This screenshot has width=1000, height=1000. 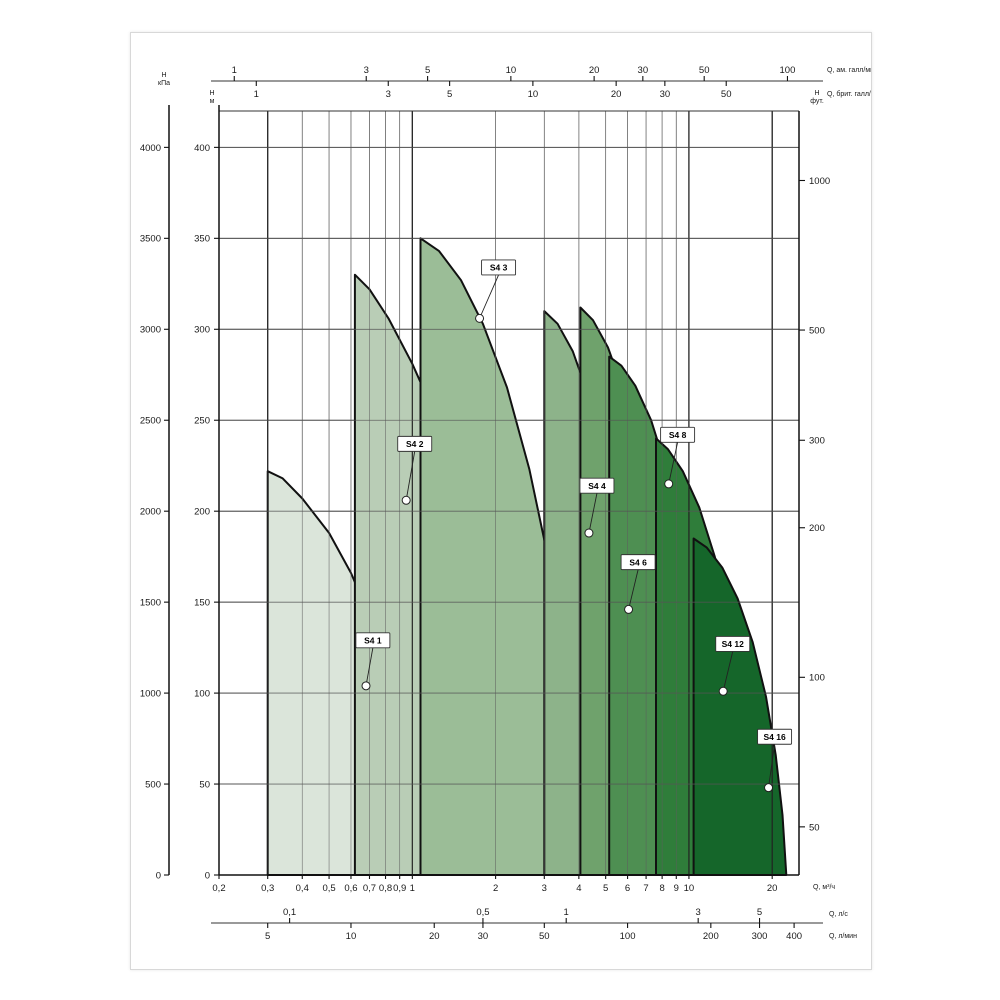 I want to click on y-ticklabel-m-250: 250, so click(x=202, y=421).